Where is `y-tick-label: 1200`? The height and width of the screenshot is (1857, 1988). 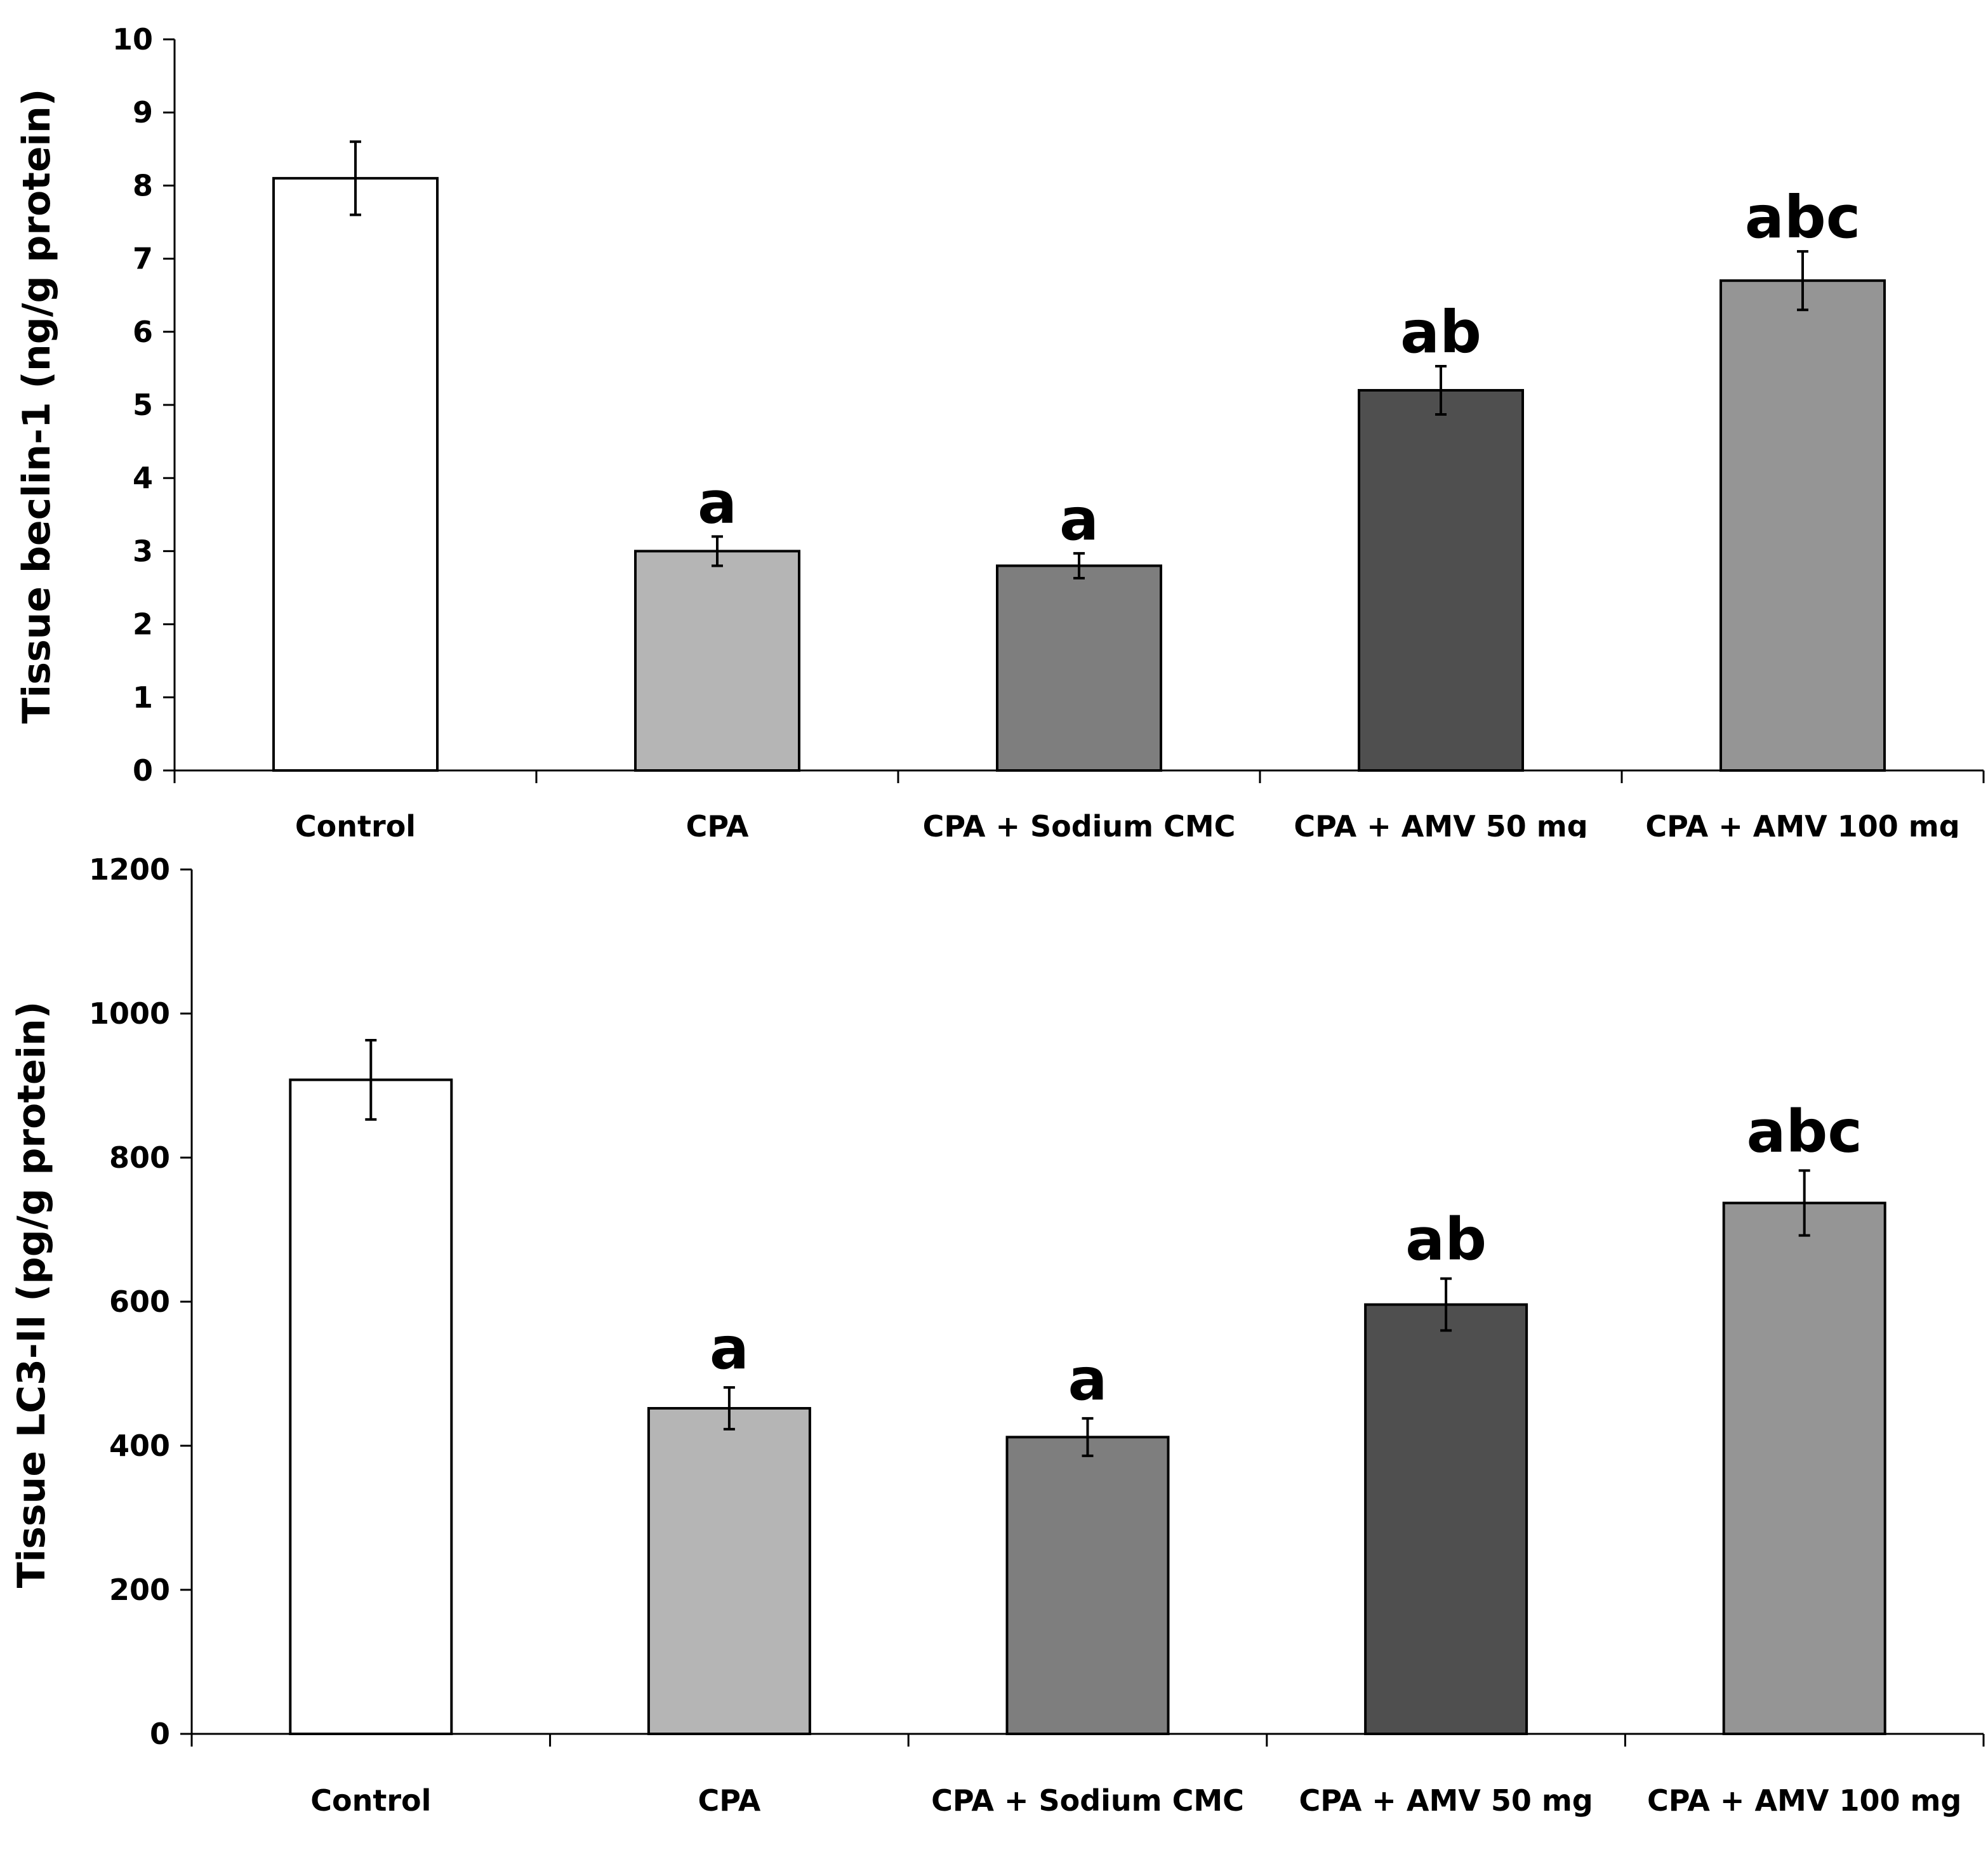 y-tick-label: 1200 is located at coordinates (129, 869).